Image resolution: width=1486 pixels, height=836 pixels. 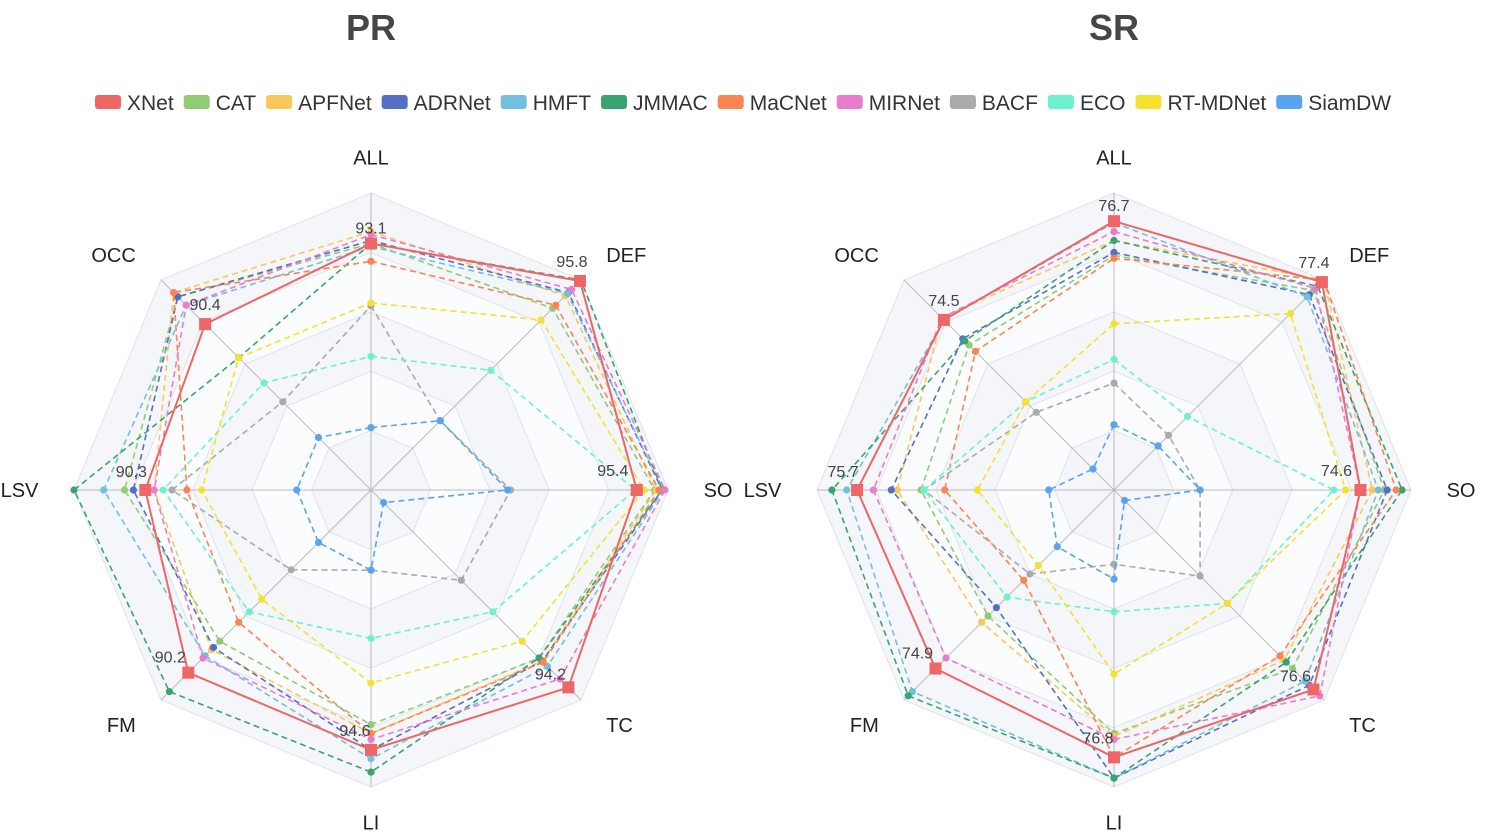 I want to click on data-point-eco-all, so click(x=371, y=356).